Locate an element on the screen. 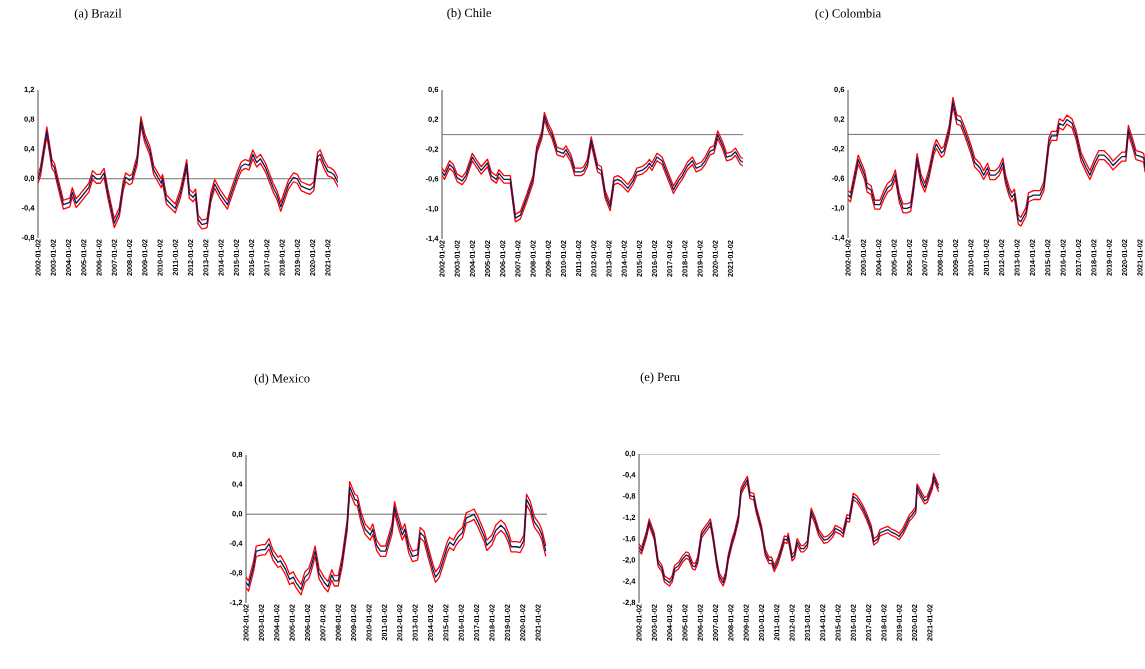 This screenshot has width=1145, height=669. chart-title: (e) Peru is located at coordinates (660, 378).